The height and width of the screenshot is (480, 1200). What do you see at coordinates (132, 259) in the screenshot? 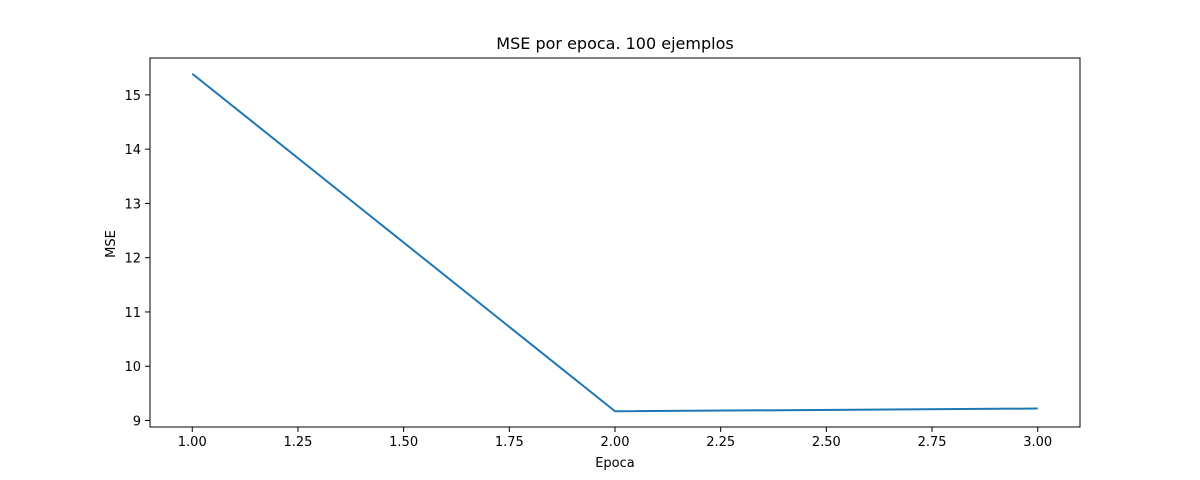
I see `y-tick-label: 12` at bounding box center [132, 259].